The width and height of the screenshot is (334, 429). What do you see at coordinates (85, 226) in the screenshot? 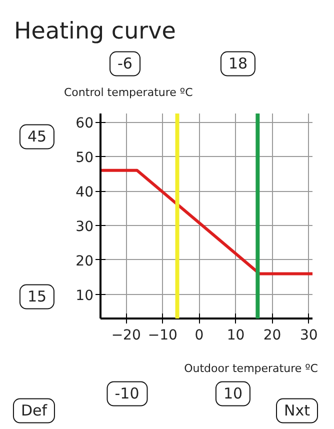
I see `y-tick-label: 30` at bounding box center [85, 226].